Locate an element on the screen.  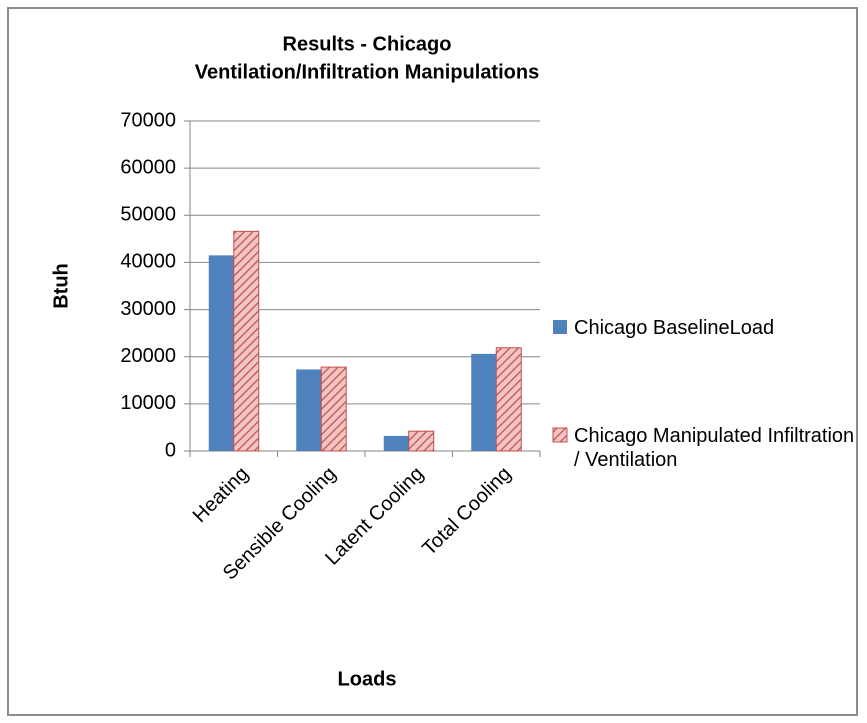
y-tick-label: 30000 is located at coordinates (148, 309).